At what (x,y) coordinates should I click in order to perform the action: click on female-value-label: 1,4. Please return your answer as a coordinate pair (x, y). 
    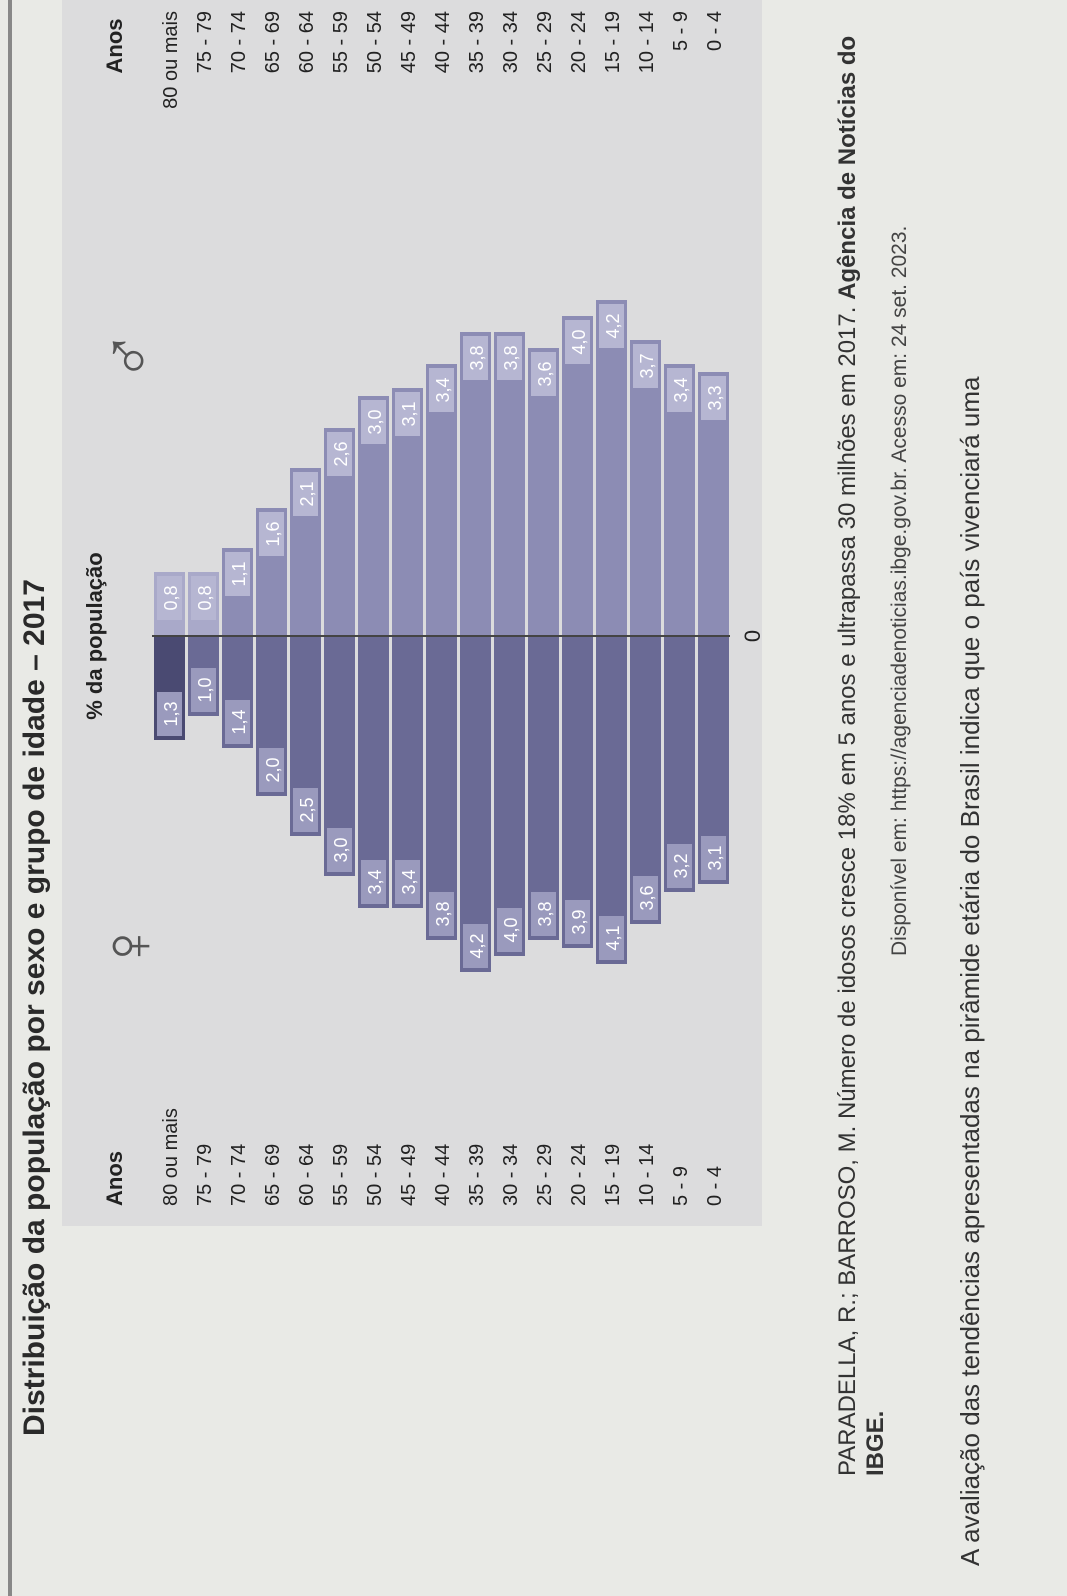
    Looking at the image, I should click on (239, 721).